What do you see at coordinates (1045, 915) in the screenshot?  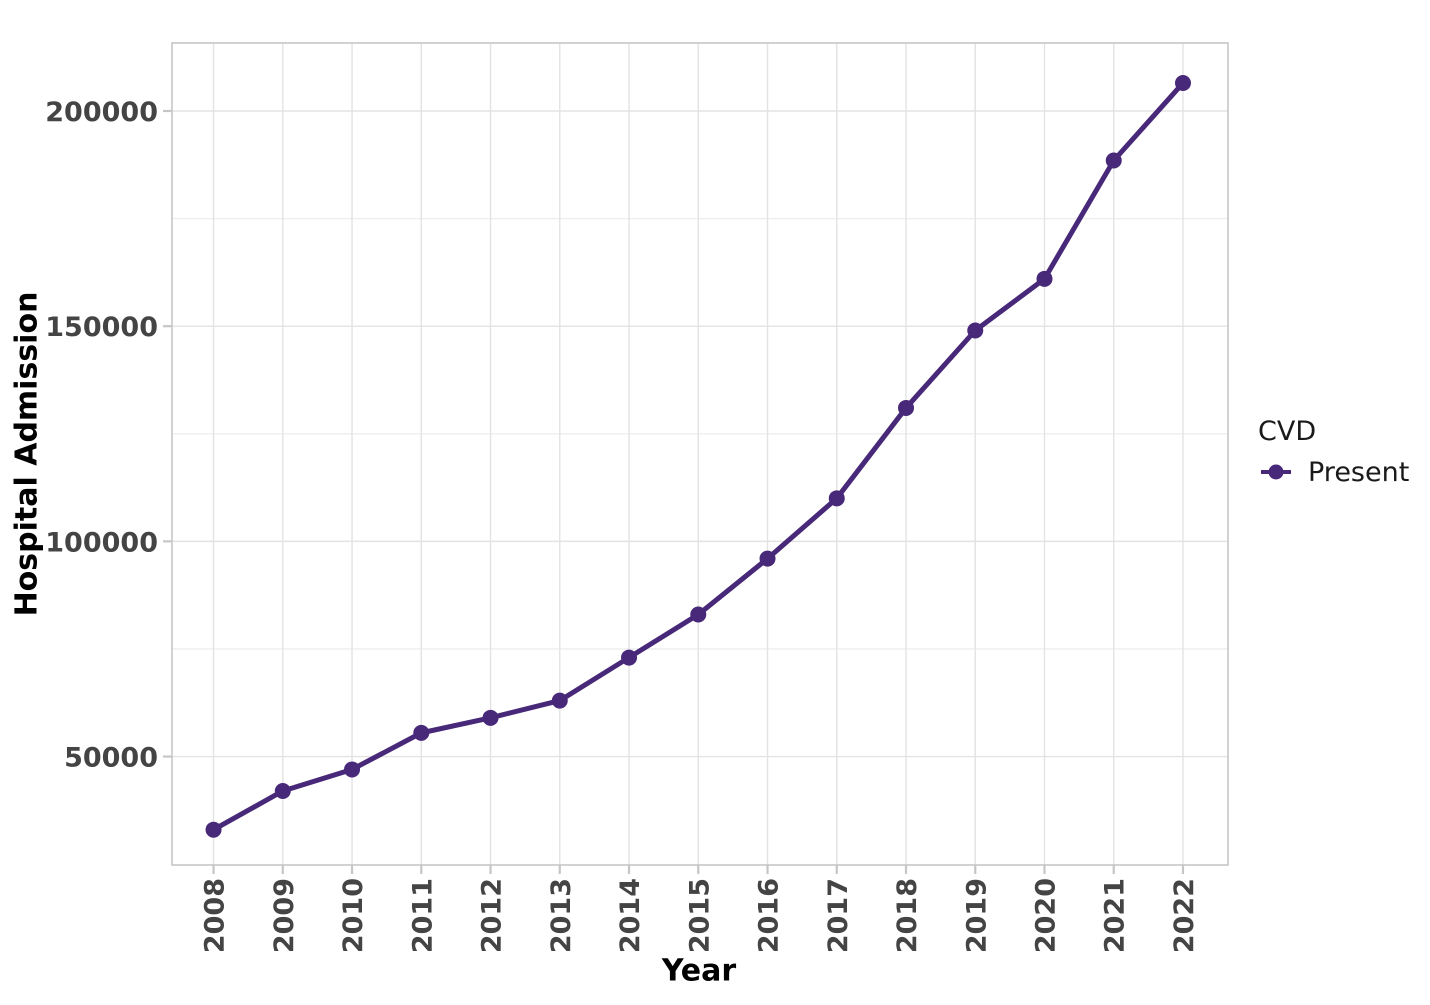 I see `x-tick-label: 2020` at bounding box center [1045, 915].